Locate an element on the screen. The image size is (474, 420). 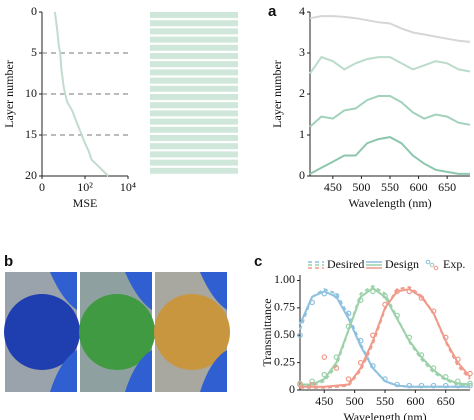
y-tick-label: 15 is located at coordinates (31, 134).